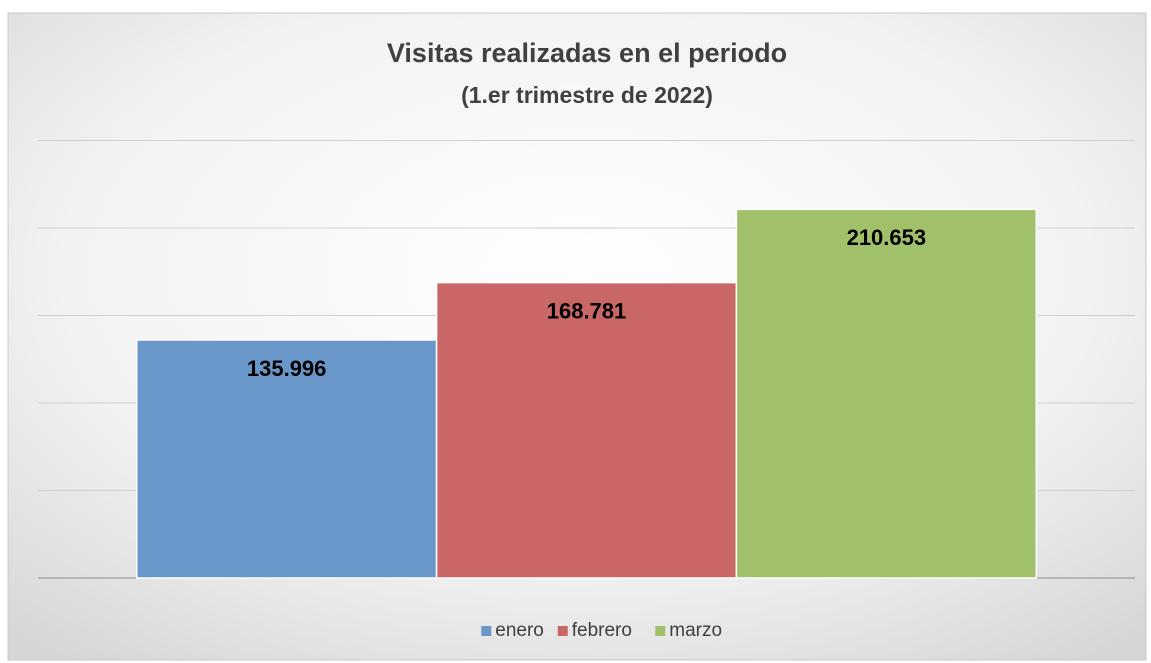  What do you see at coordinates (887, 237) in the screenshot?
I see `data-label: 210.653` at bounding box center [887, 237].